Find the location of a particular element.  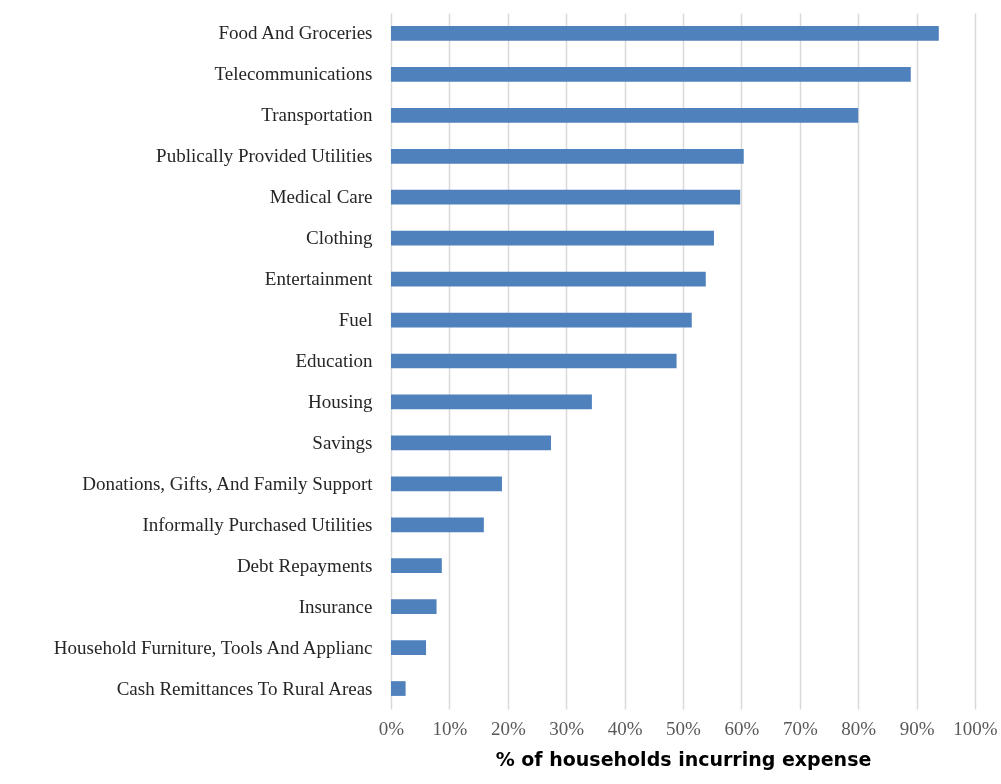

x-tick-label: 100% is located at coordinates (975, 728).